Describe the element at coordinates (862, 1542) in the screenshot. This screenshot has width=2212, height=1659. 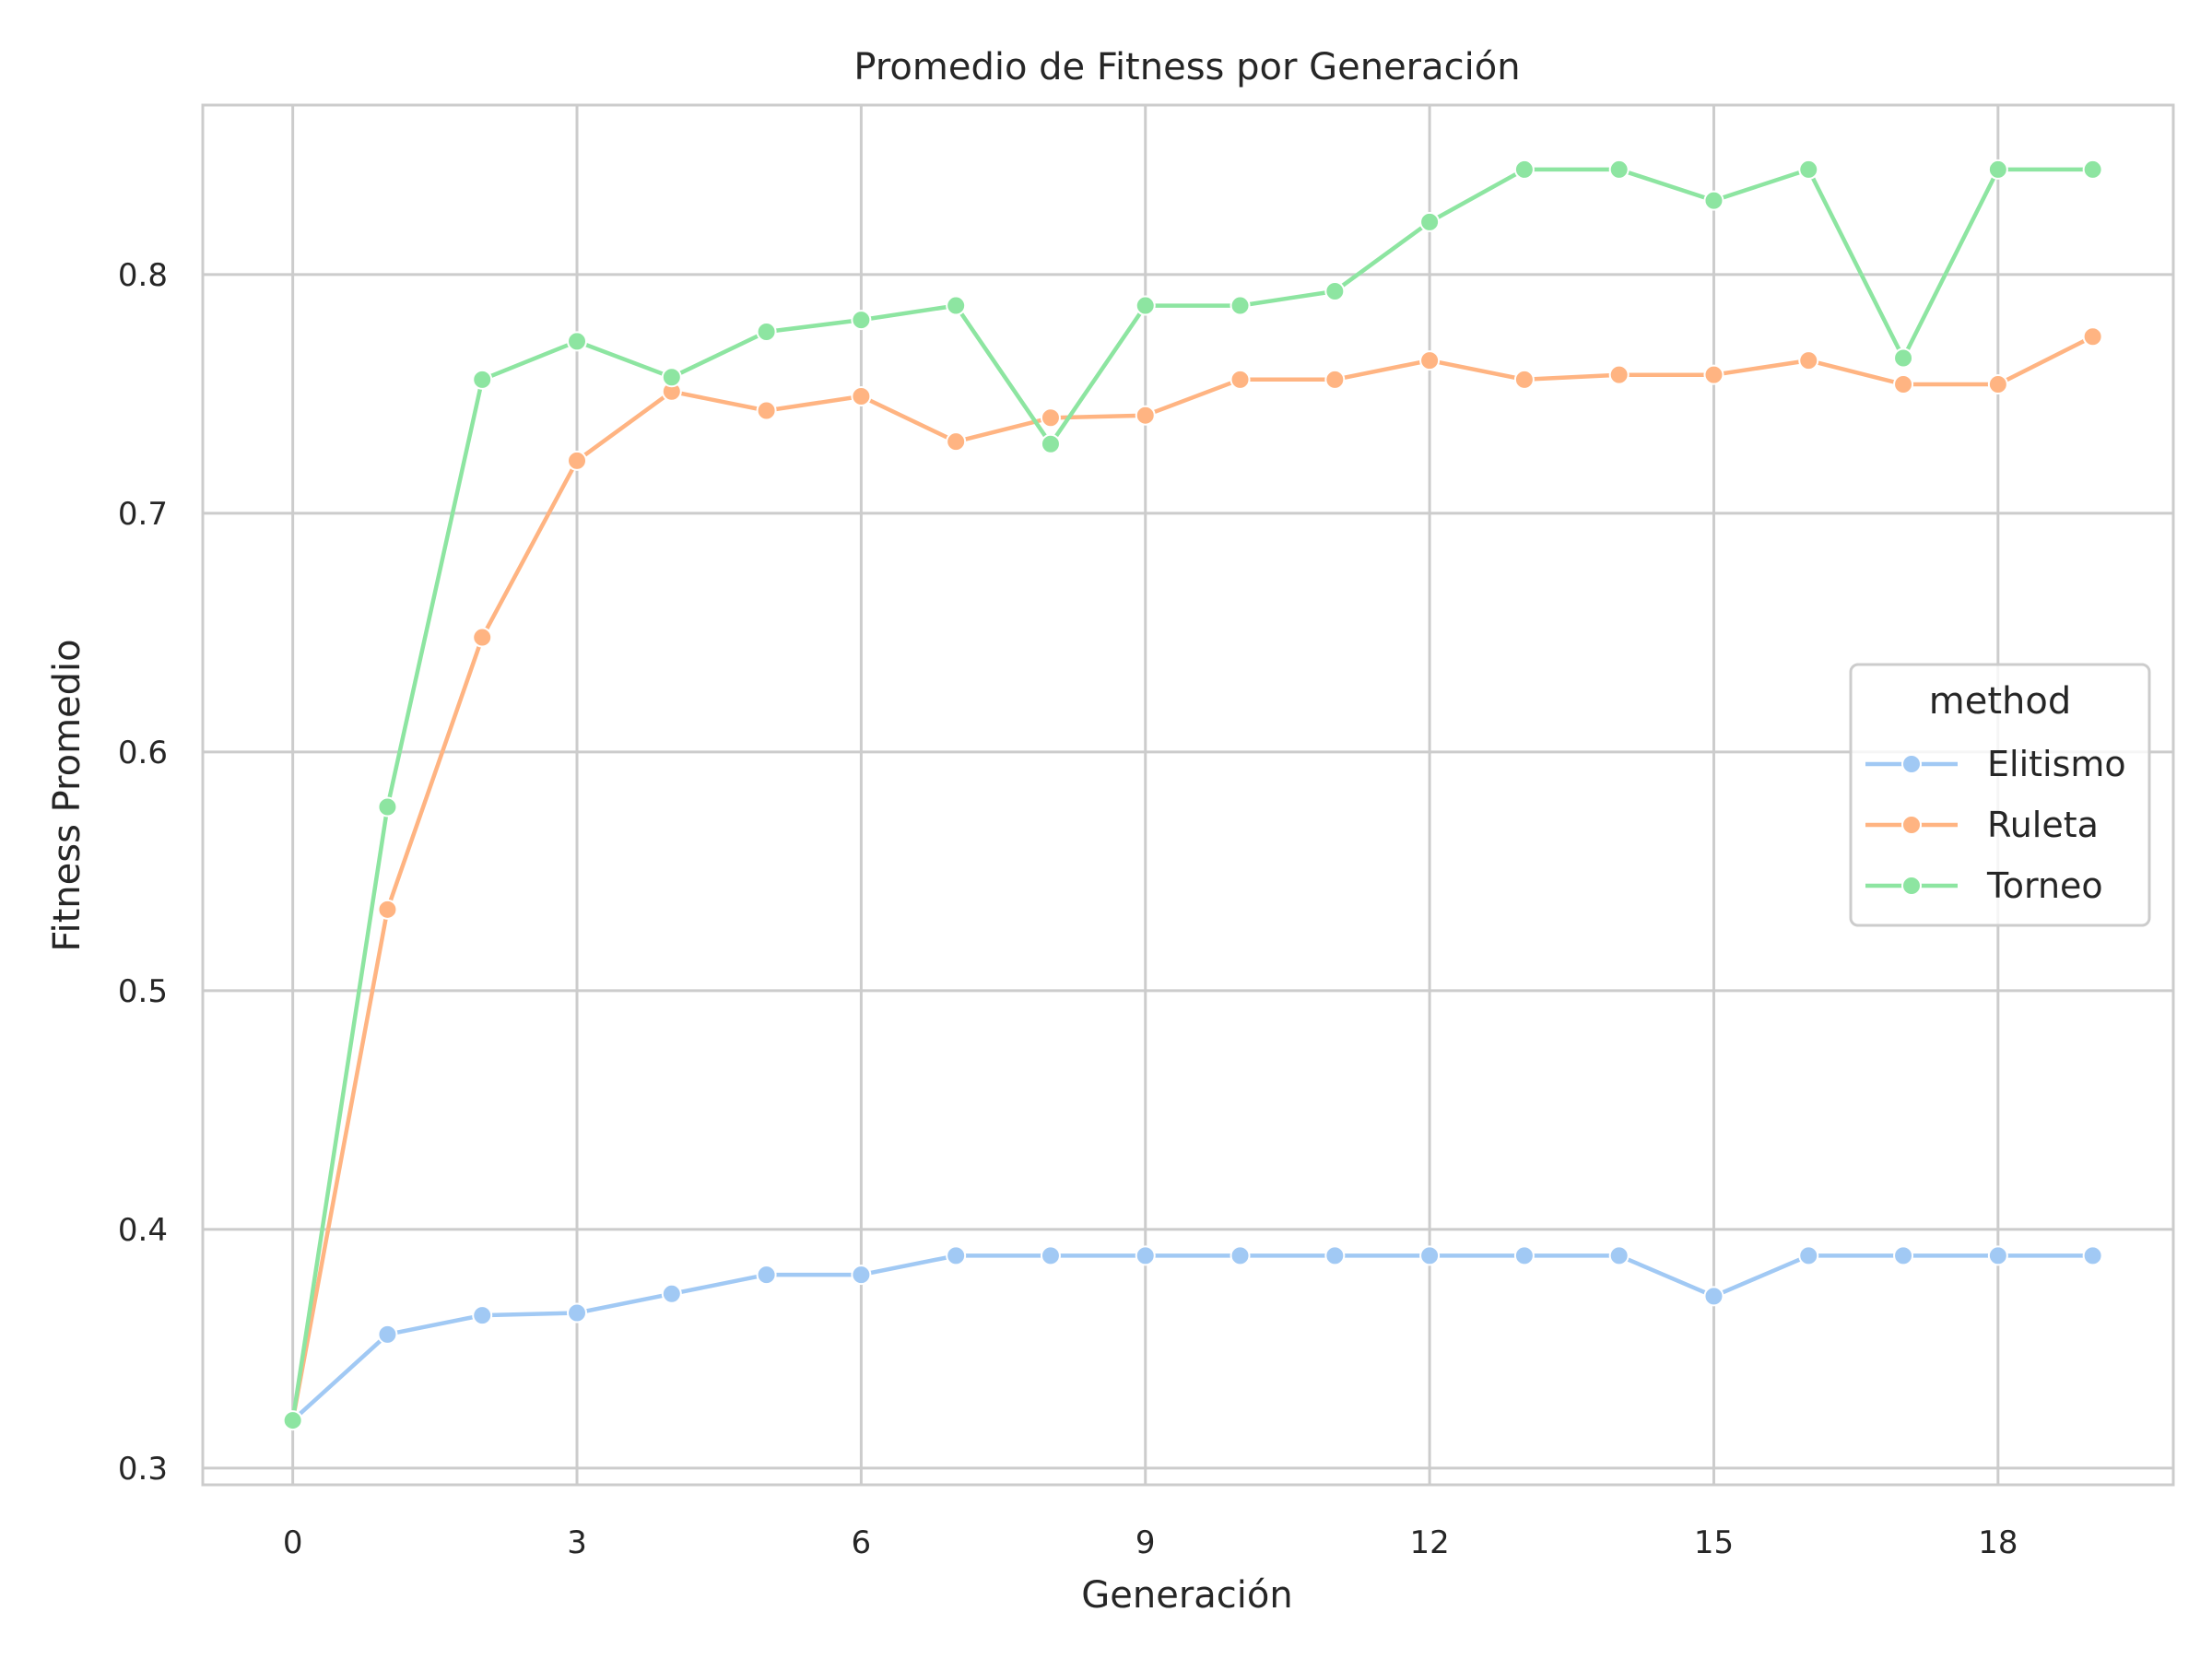
I see `x-tick-label: 6` at that location.